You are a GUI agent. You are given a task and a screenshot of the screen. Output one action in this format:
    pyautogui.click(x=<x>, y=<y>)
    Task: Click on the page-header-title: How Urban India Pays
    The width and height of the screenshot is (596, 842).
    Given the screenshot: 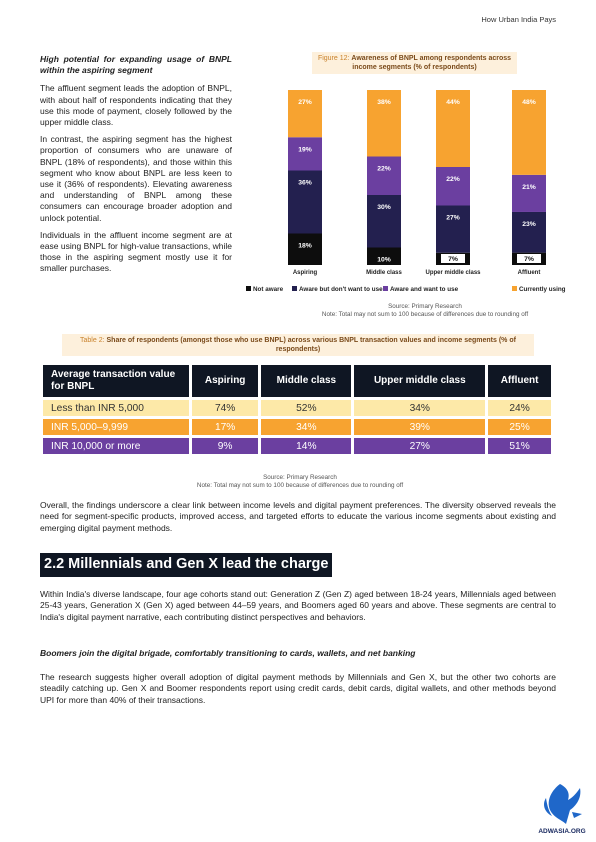 What is the action you would take?
    pyautogui.click(x=518, y=19)
    